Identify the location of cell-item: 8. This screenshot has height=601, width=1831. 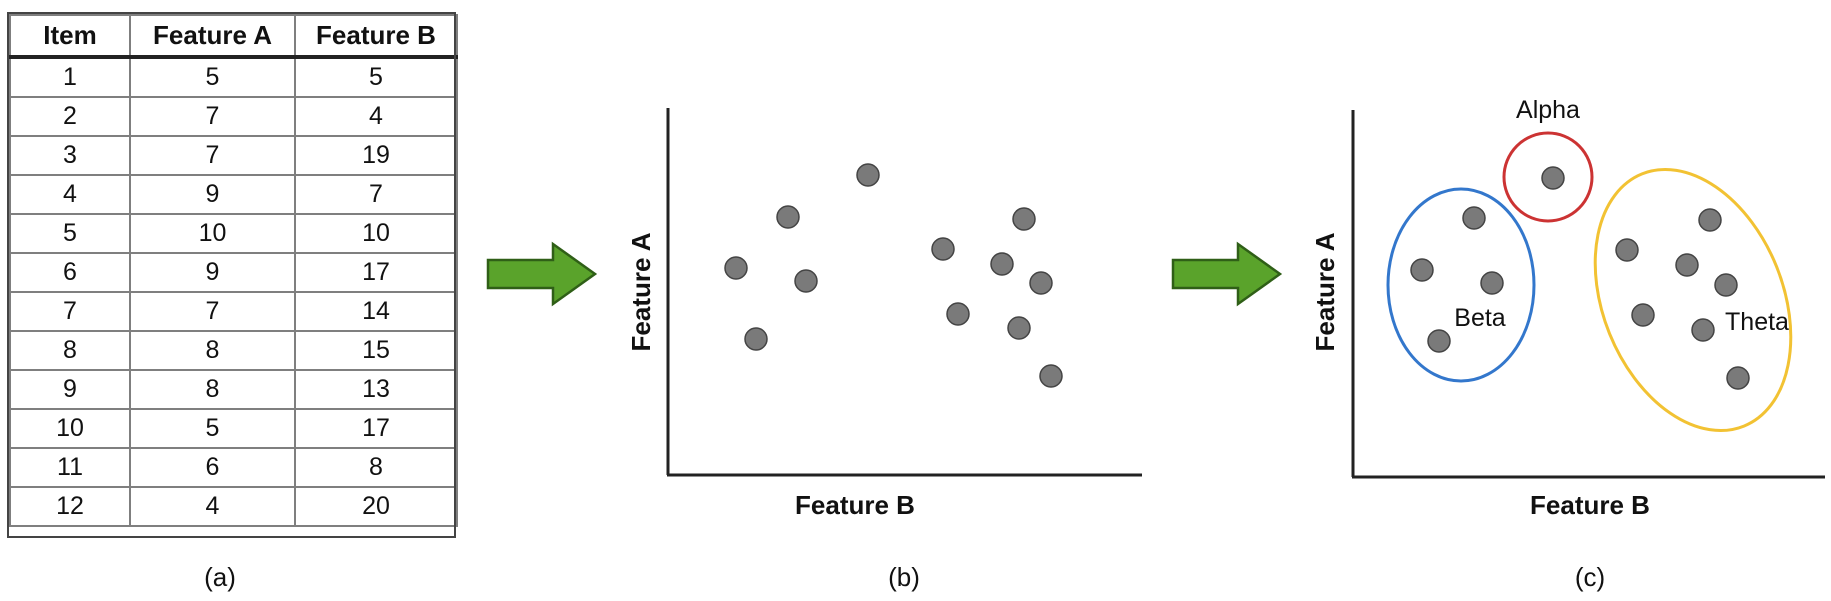
(70, 350).